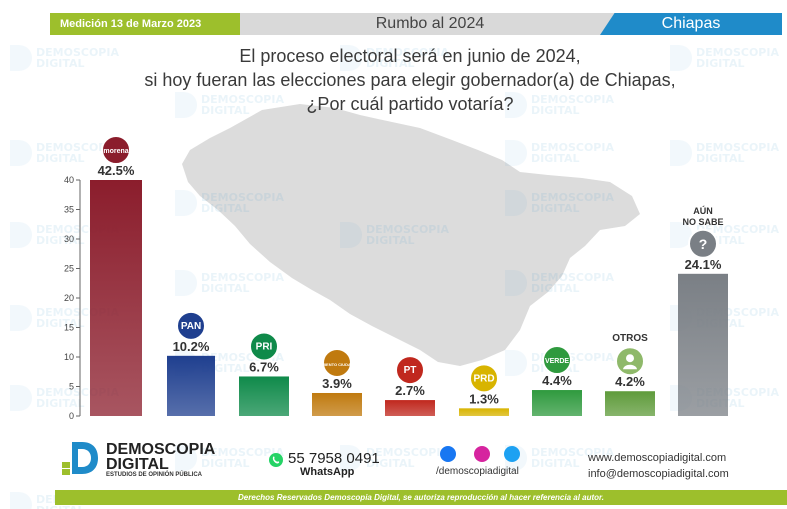 Image resolution: width=787 pixels, height=509 pixels. I want to click on y-tick-label: 10, so click(69, 357).